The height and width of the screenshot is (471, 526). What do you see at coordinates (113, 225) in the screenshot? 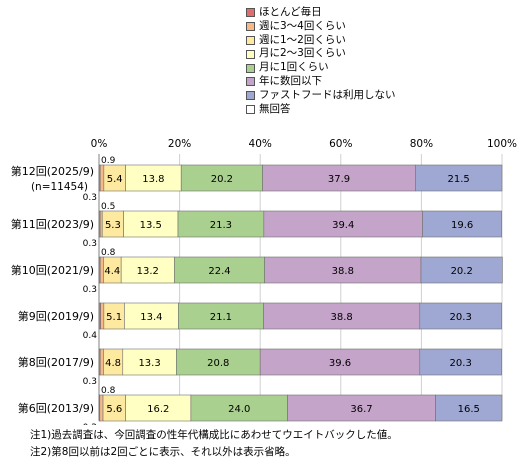
I see `data-label: 5.3` at bounding box center [113, 225].